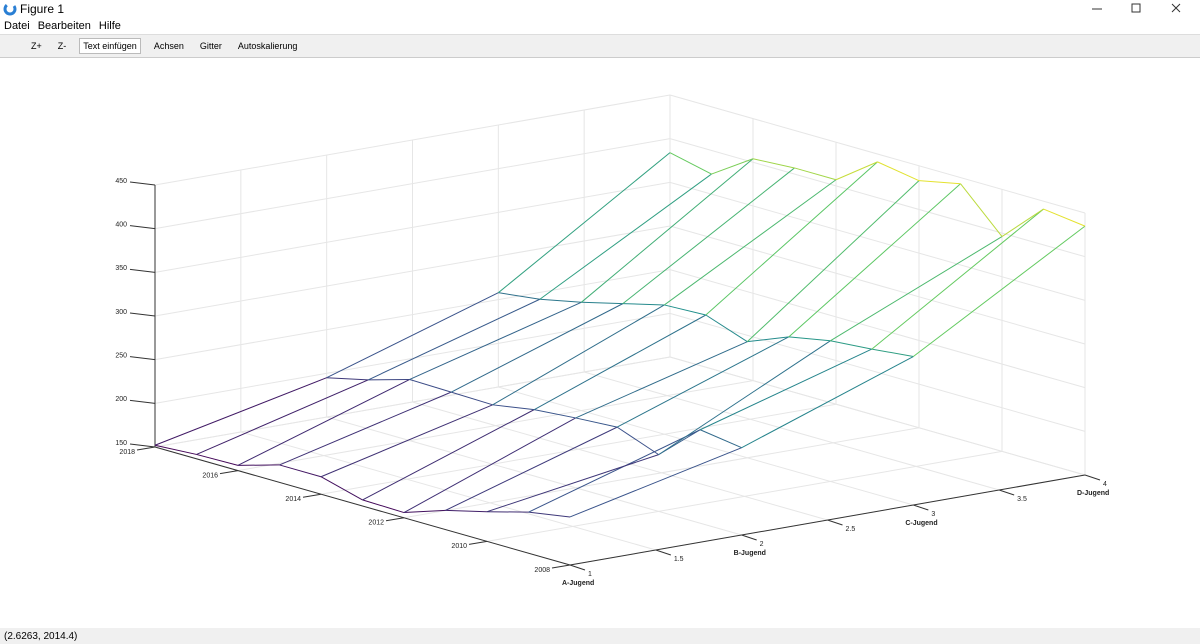 The image size is (1200, 644). Describe the element at coordinates (36, 46) in the screenshot. I see `toolbar-button: Z+` at that location.